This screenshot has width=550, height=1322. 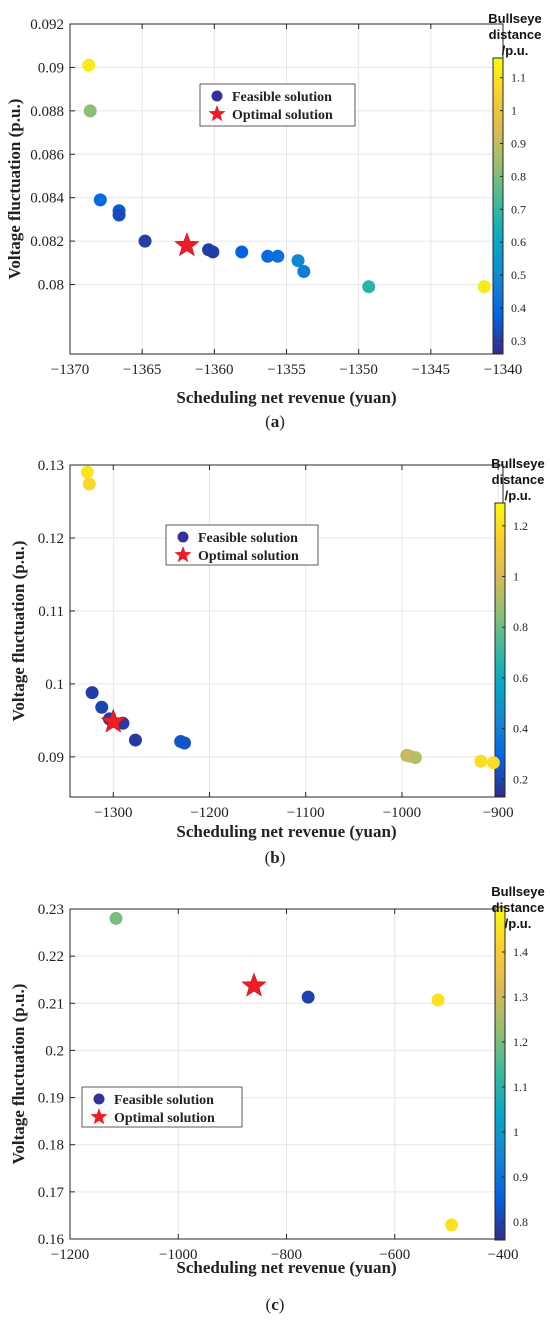 What do you see at coordinates (51, 910) in the screenshot?
I see `y-tick-label: 0.23` at bounding box center [51, 910].